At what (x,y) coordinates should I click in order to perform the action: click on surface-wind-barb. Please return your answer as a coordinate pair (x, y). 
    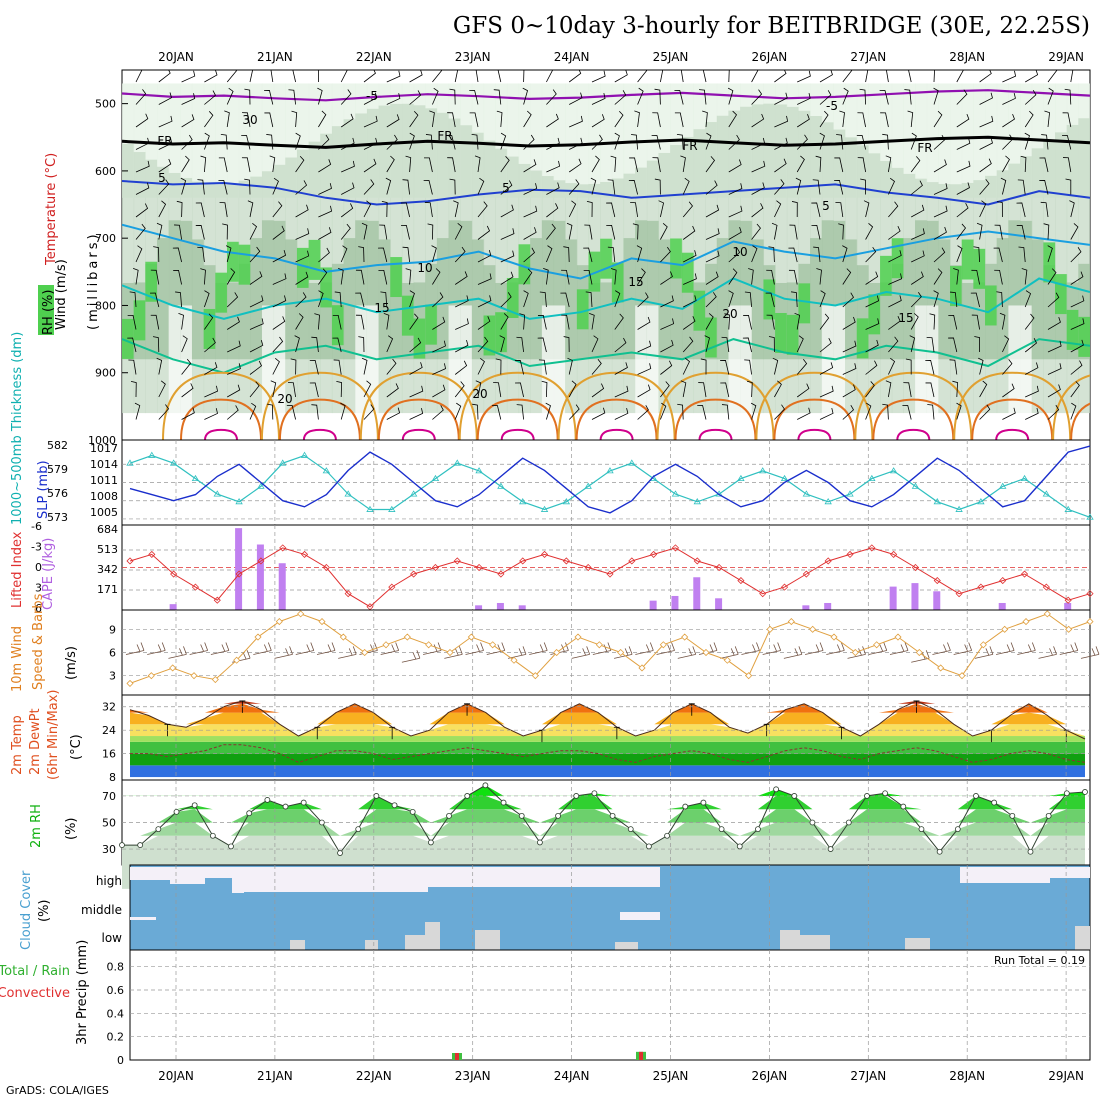
    Looking at the image, I should click on (750, 648).